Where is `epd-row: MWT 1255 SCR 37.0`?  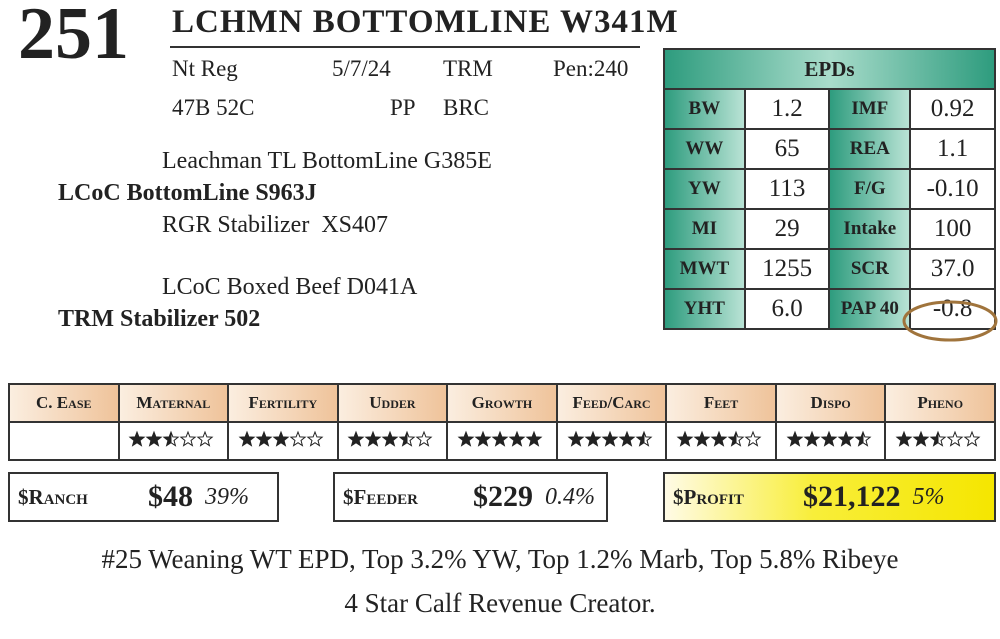 epd-row: MWT 1255 SCR 37.0 is located at coordinates (829, 269).